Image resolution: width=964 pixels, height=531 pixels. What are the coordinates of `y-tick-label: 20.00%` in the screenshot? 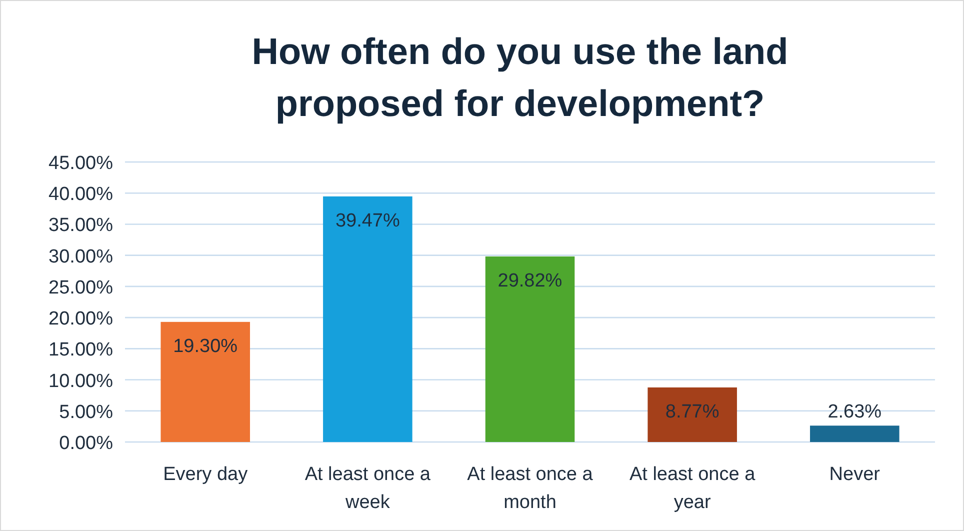 It's located at (81, 319).